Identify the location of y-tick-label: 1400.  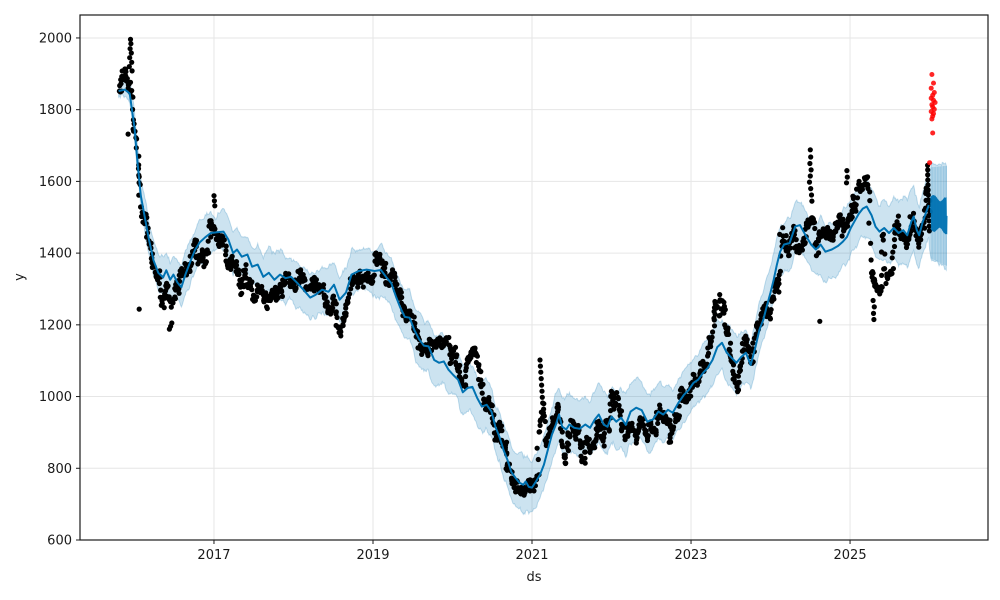
(55, 254).